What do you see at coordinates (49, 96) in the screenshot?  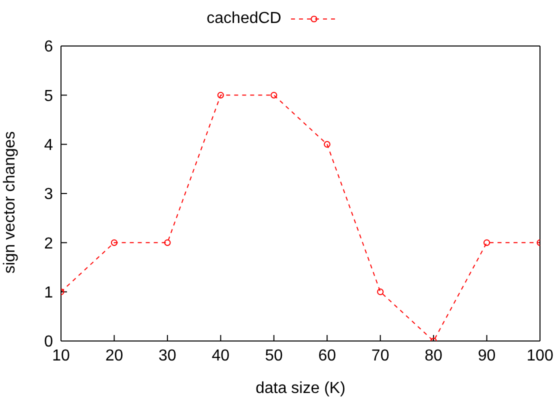 I see `y-tick-label: 5` at bounding box center [49, 96].